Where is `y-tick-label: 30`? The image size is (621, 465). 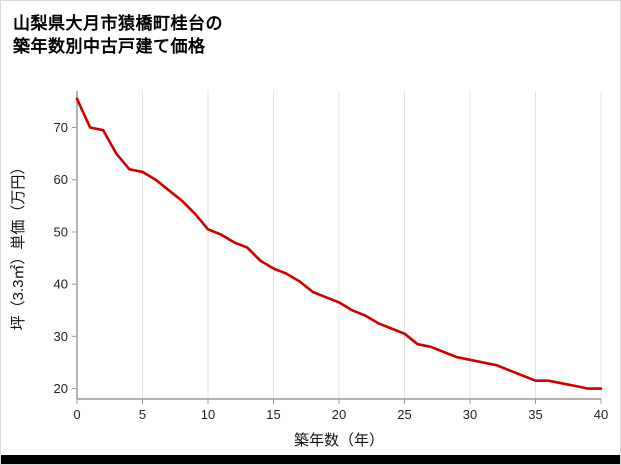
y-tick-label: 30 is located at coordinates (61, 336).